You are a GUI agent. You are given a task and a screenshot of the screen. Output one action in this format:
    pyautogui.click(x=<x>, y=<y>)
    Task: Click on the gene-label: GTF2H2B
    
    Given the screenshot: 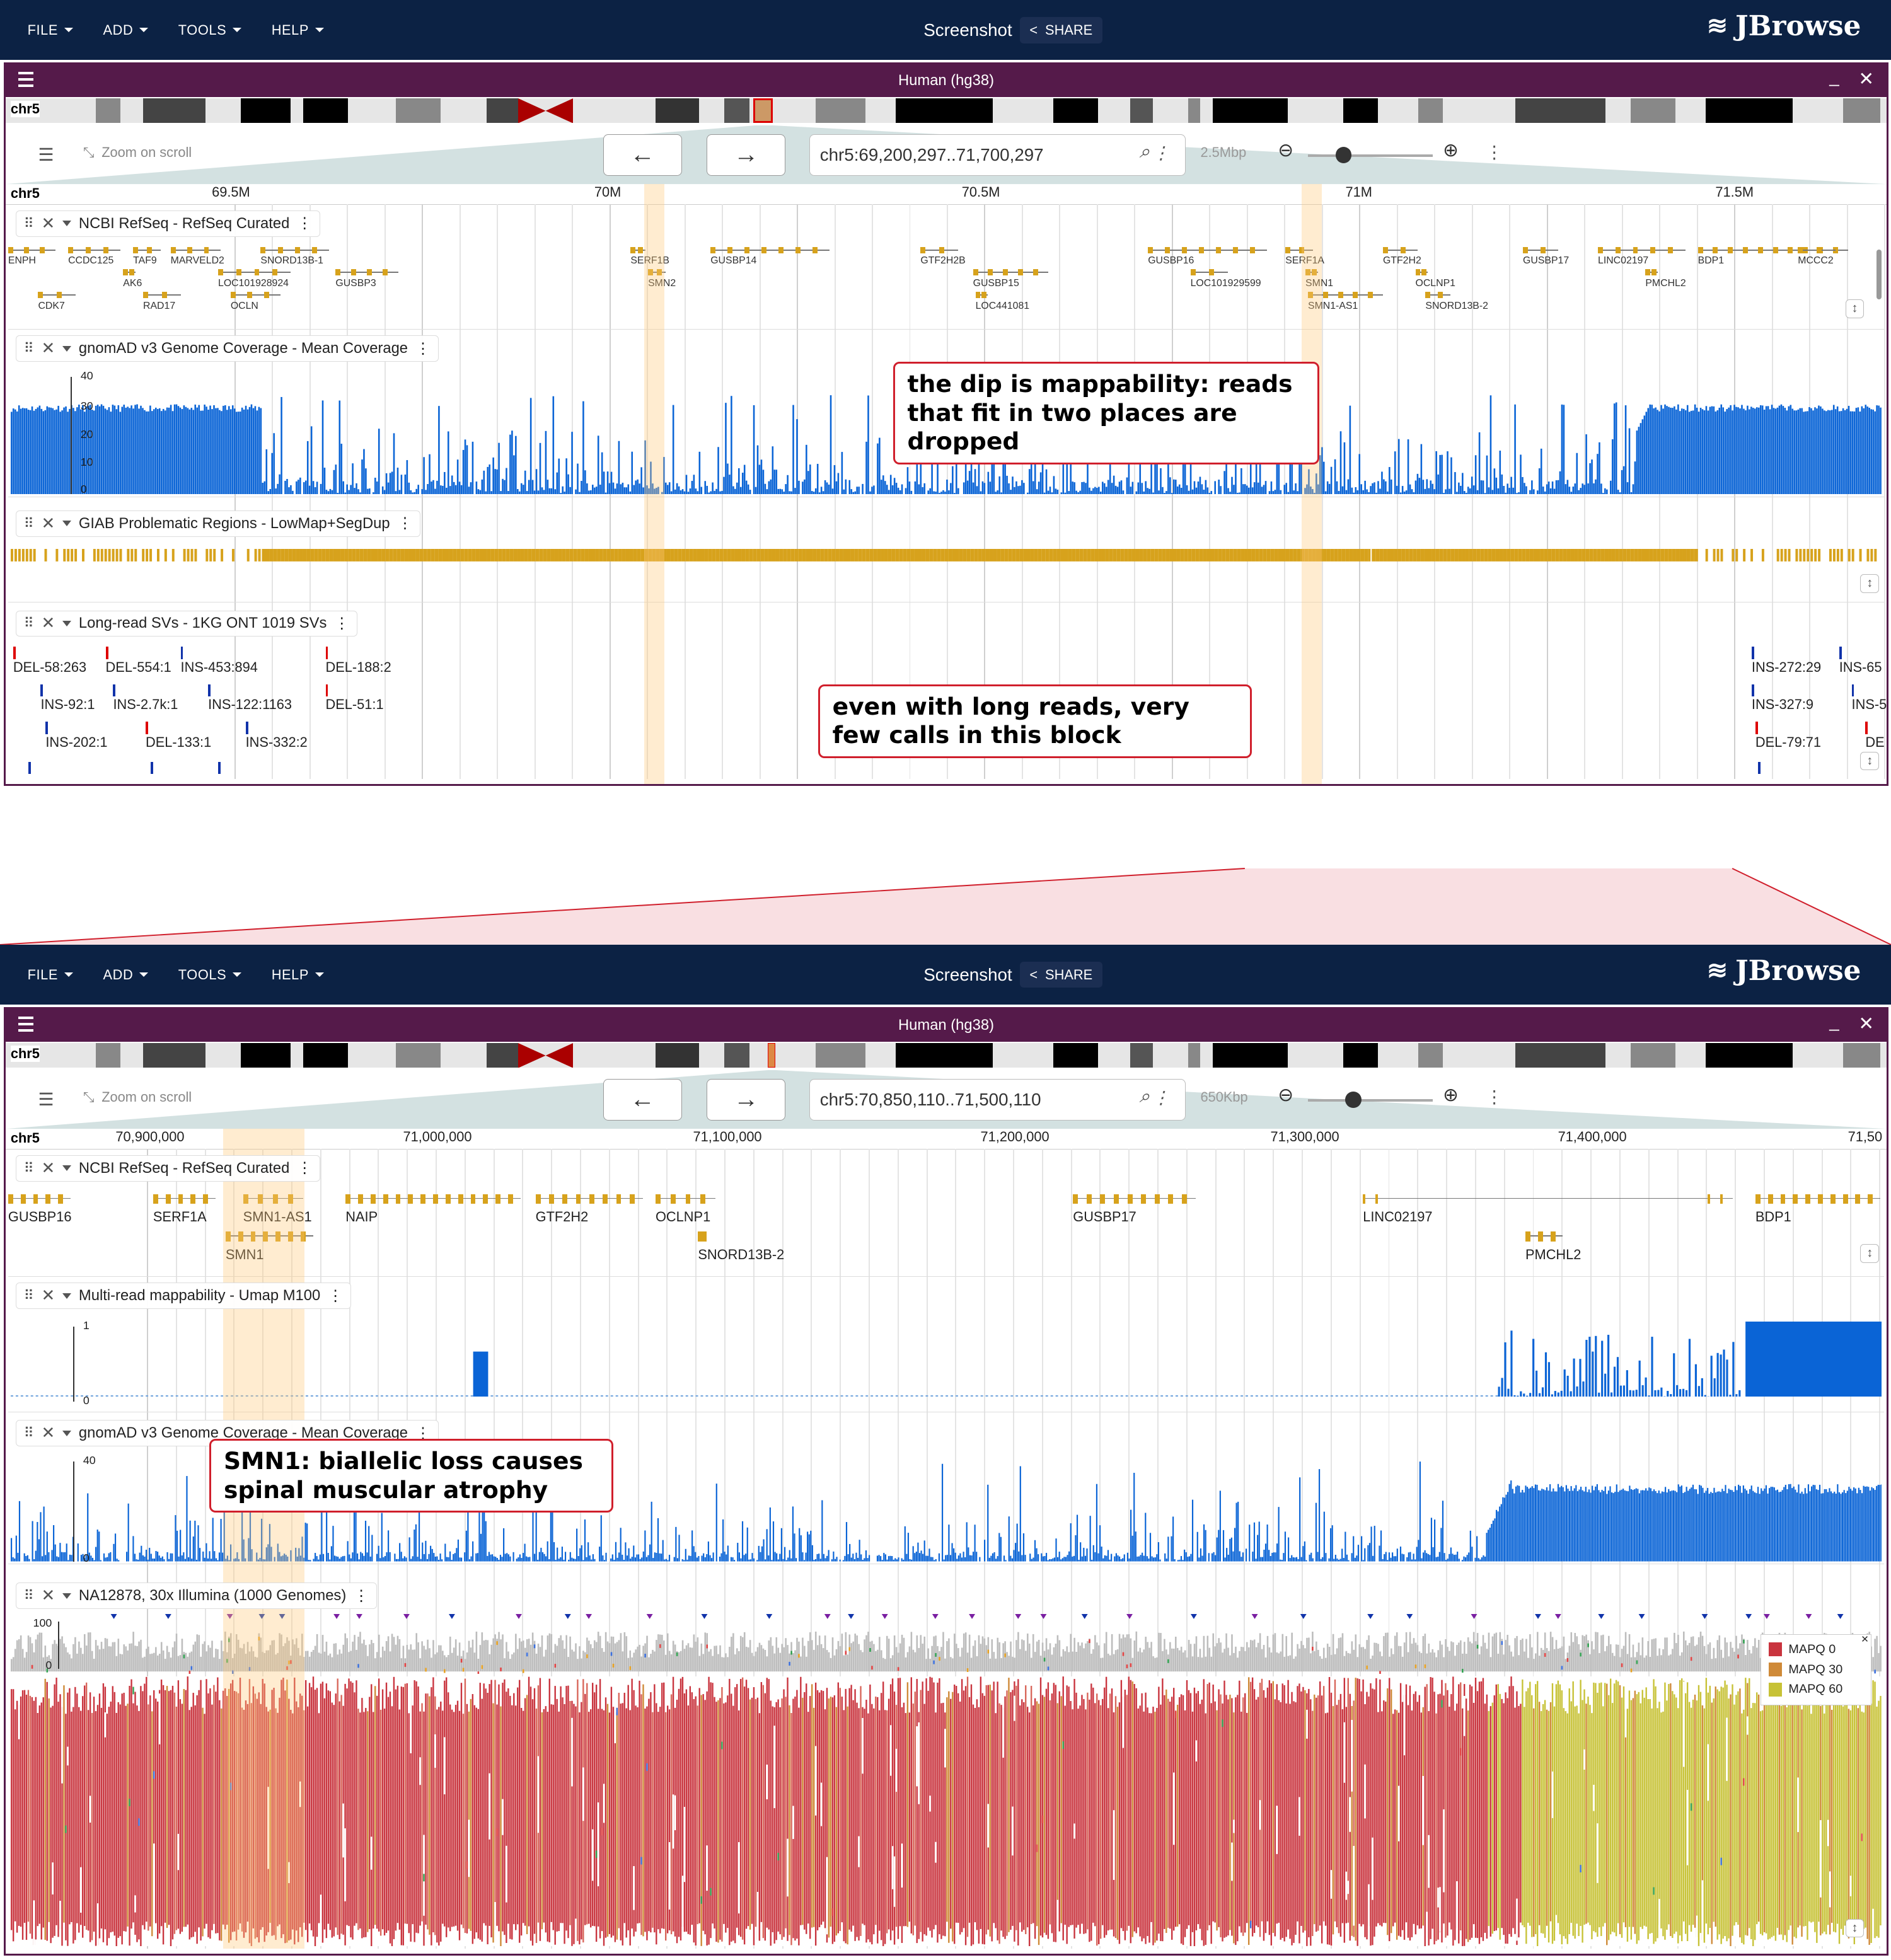 What is the action you would take?
    pyautogui.click(x=943, y=261)
    